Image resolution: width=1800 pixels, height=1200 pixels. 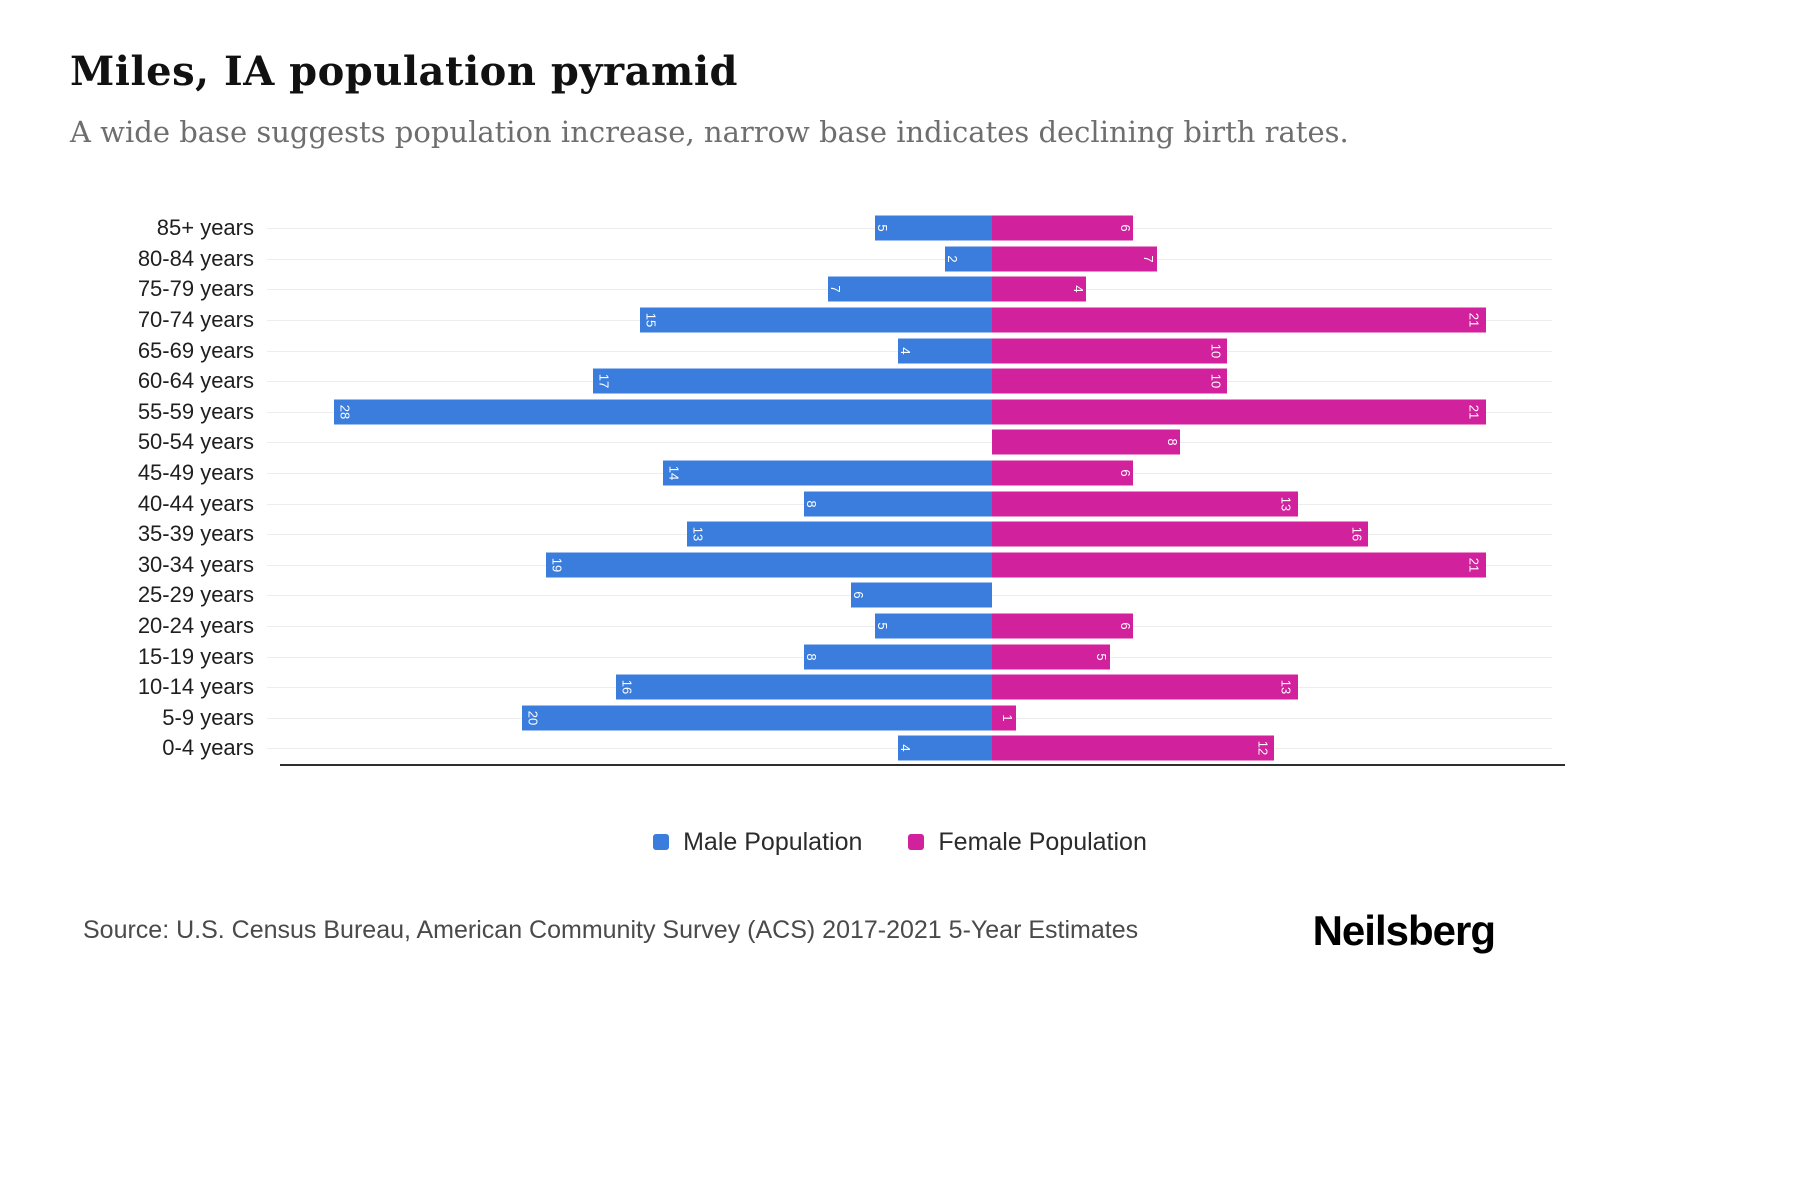 I want to click on male-bar: 20, so click(x=757, y=718).